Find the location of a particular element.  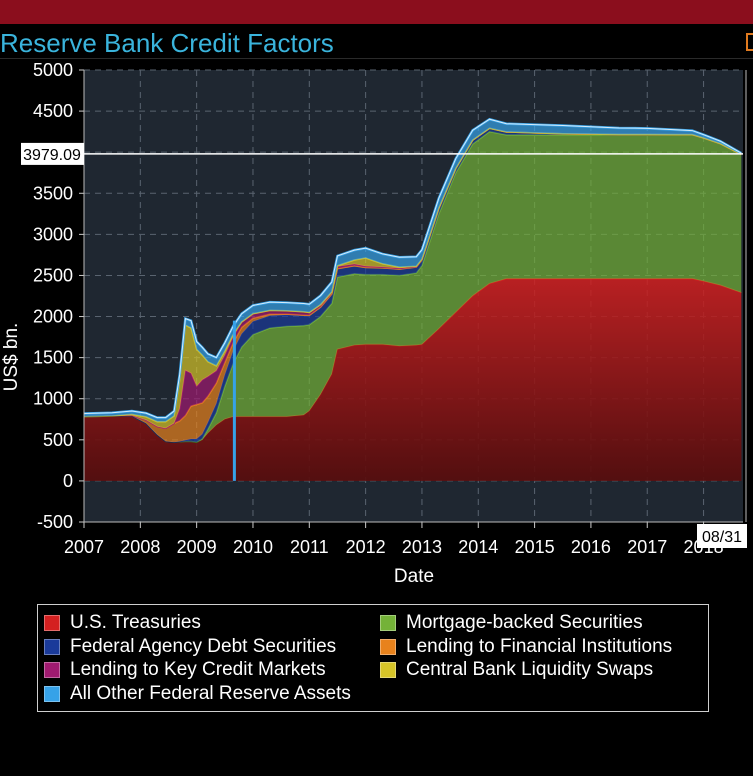

y-tick-label: 3000 is located at coordinates (53, 234).